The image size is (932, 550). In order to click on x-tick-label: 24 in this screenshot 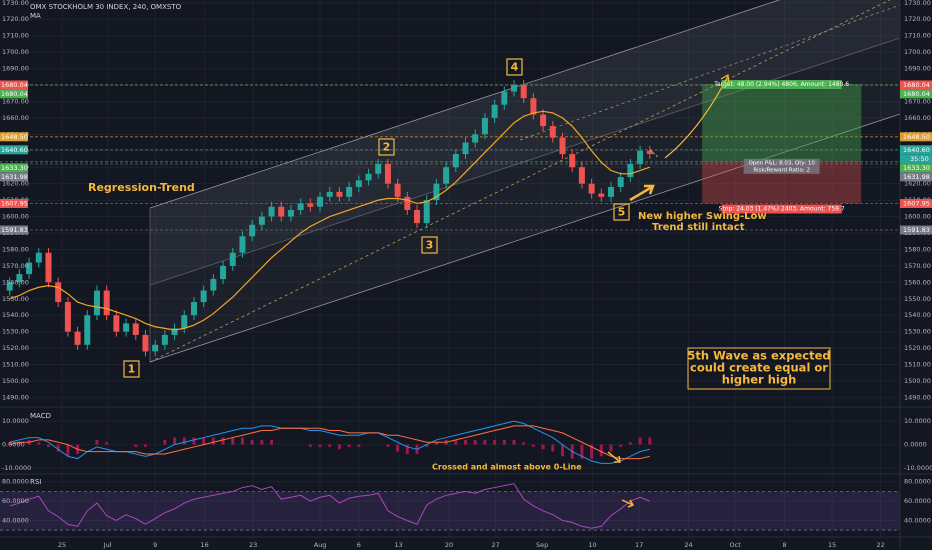, I will do `click(688, 545)`.